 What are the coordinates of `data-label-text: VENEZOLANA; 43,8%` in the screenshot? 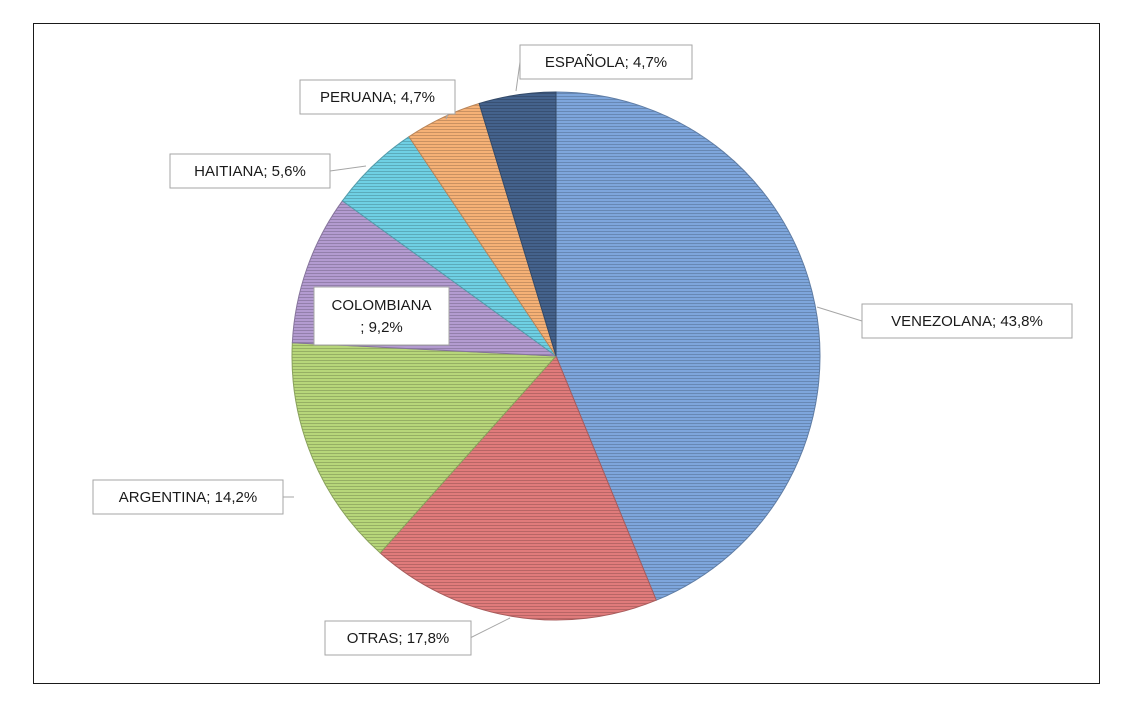 It's located at (967, 321).